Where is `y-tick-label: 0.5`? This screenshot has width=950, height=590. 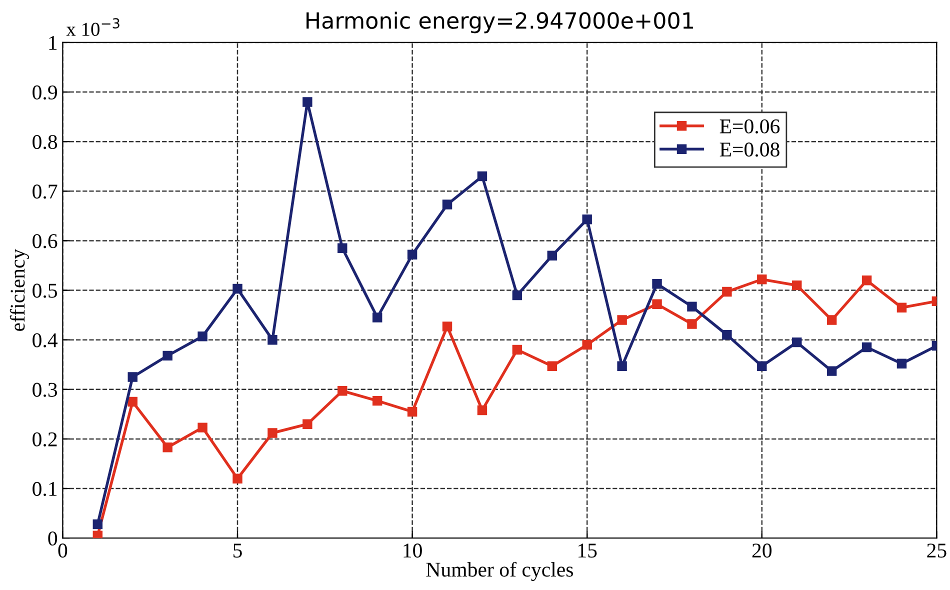 y-tick-label: 0.5 is located at coordinates (45, 291).